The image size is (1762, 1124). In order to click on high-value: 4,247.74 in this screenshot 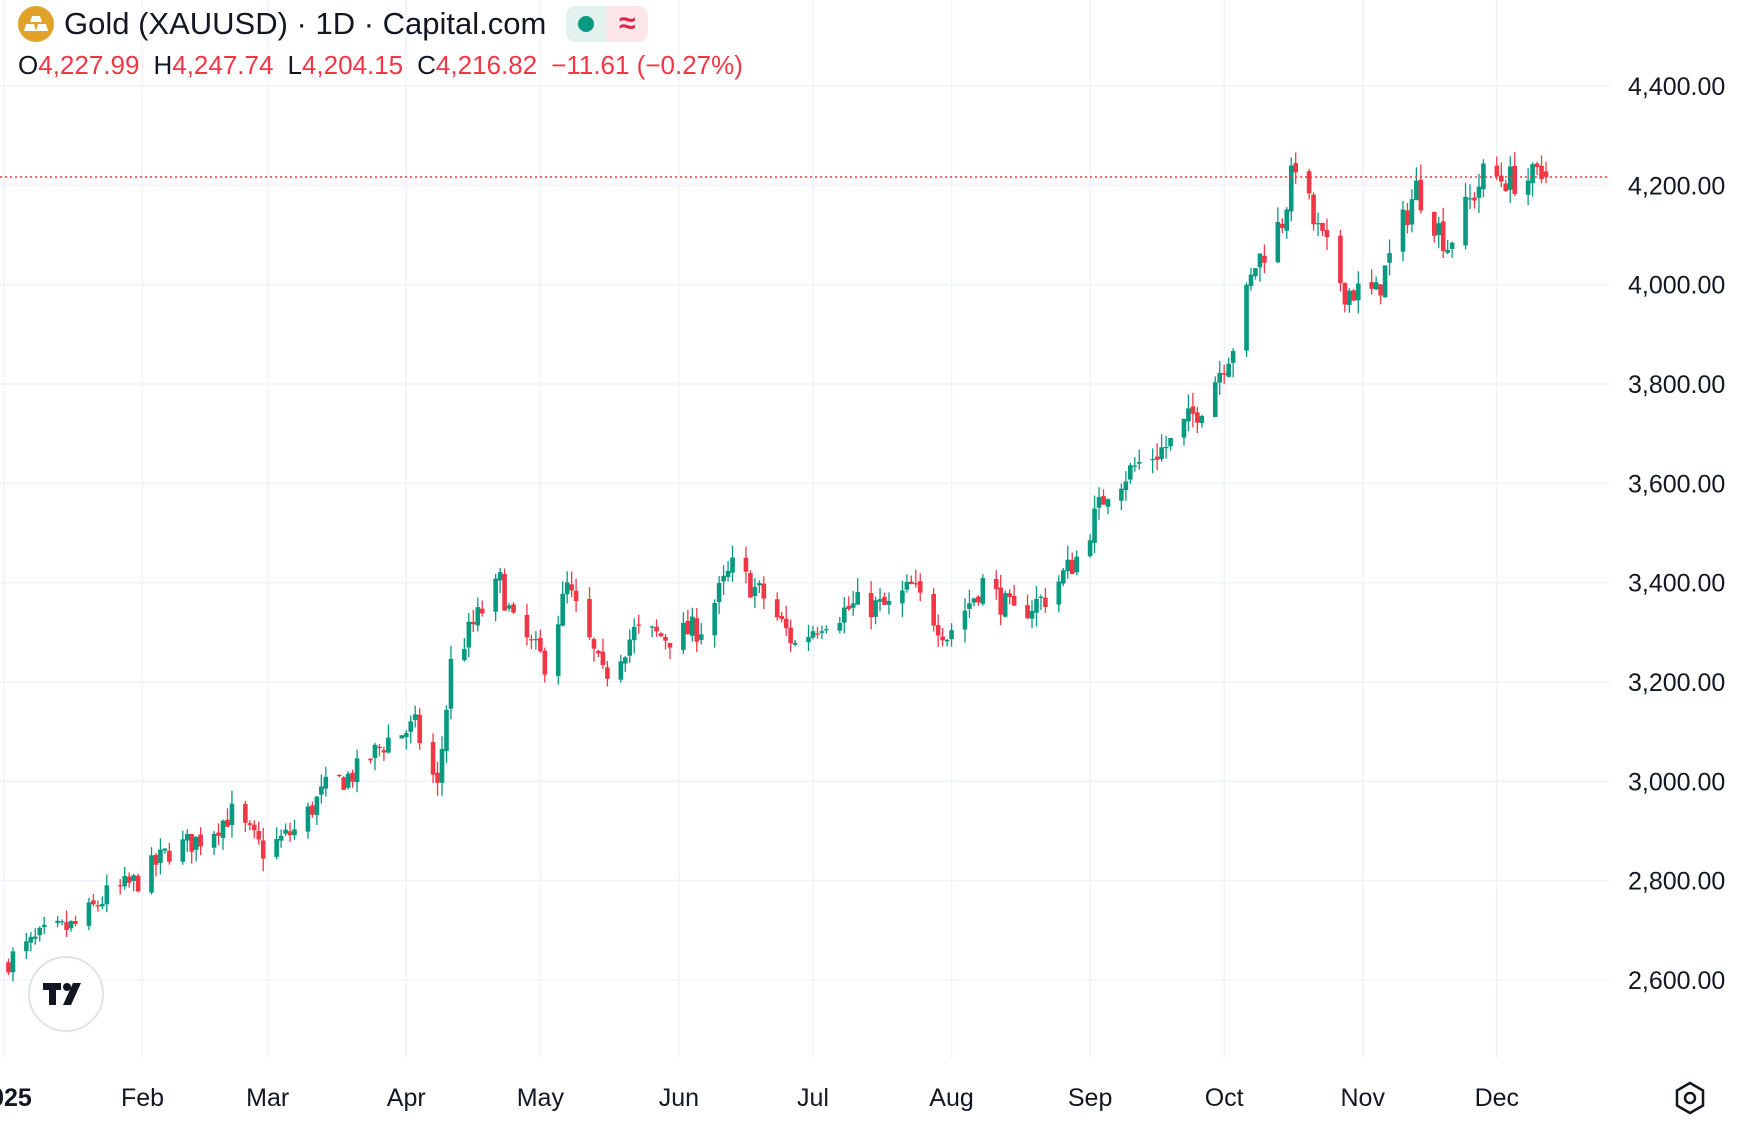, I will do `click(223, 65)`.